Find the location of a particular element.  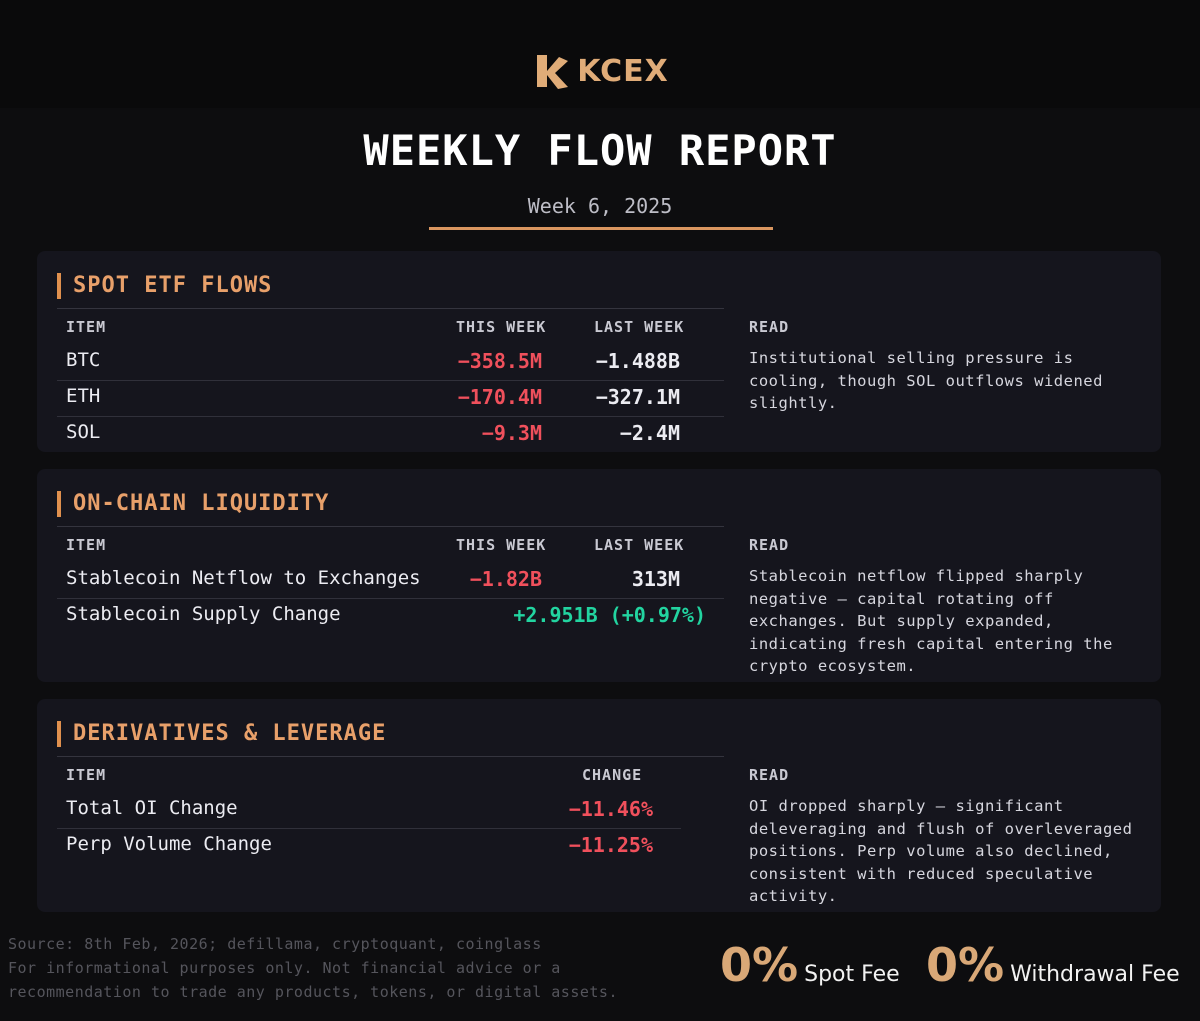

this-week-value: −9.3M is located at coordinates (511, 433).